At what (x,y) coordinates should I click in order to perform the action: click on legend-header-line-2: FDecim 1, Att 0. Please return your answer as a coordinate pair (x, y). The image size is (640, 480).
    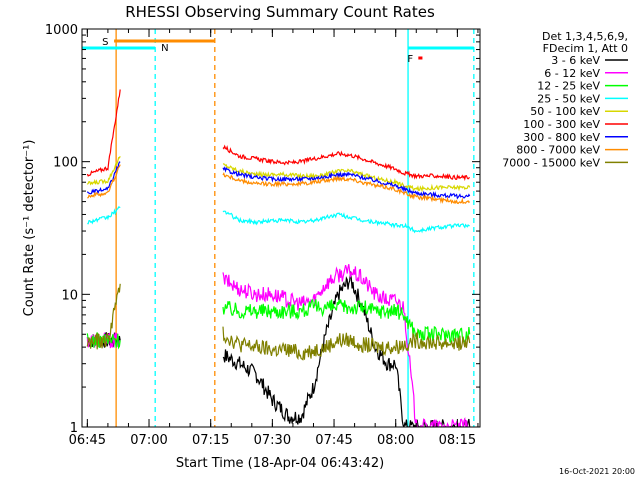
    Looking at the image, I should click on (585, 48).